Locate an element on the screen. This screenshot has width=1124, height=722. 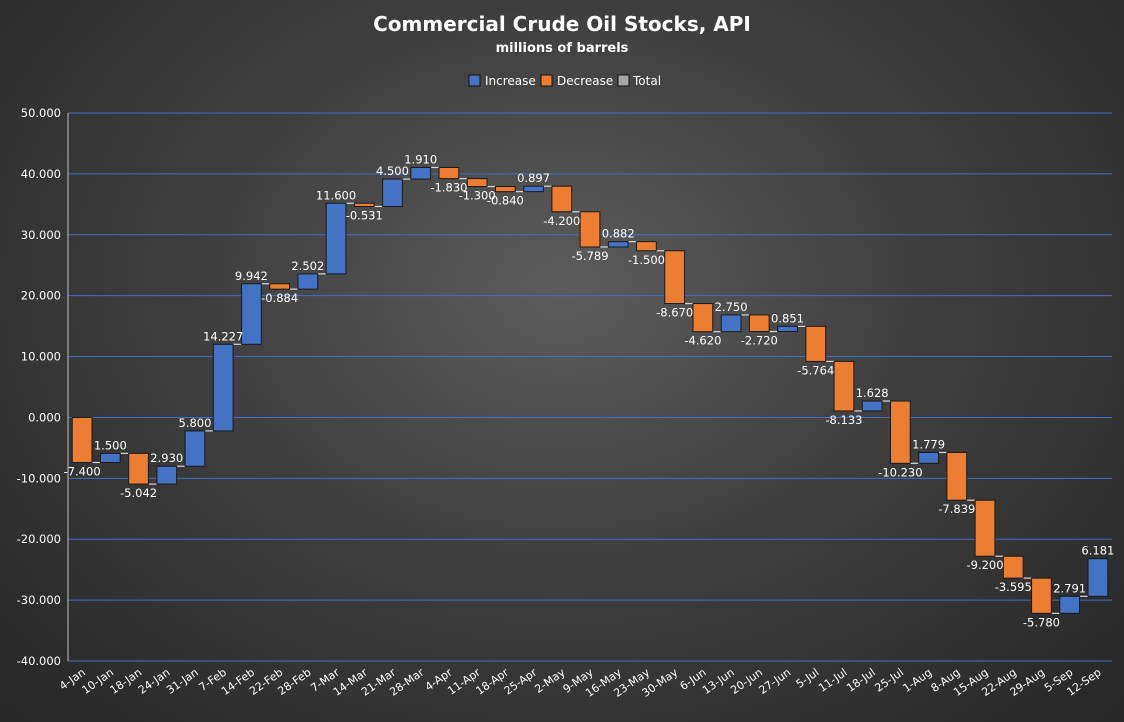
data-label: 0.851 is located at coordinates (787, 318).